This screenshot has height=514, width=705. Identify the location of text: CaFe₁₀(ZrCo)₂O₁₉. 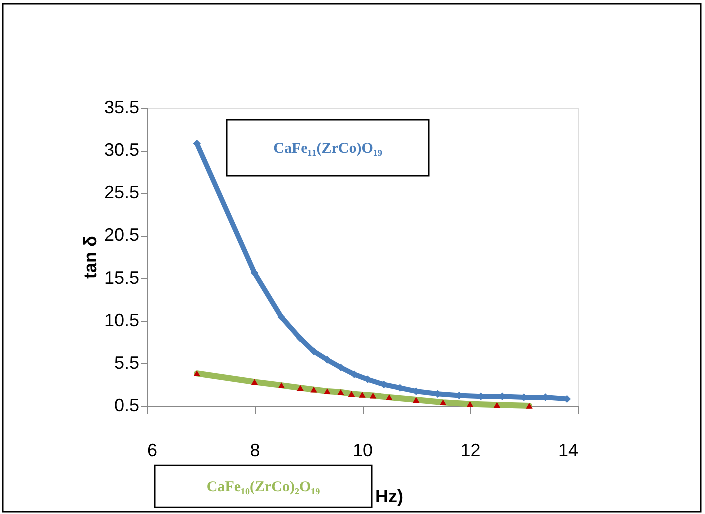
(263, 488).